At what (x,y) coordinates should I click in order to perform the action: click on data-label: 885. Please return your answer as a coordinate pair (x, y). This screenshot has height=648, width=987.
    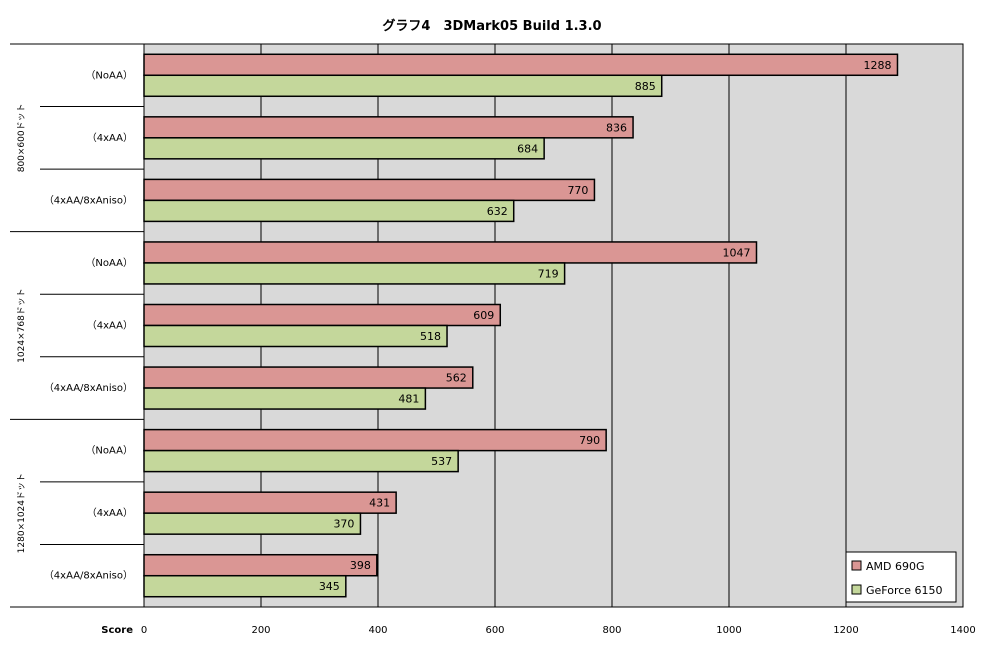
    Looking at the image, I should click on (645, 86).